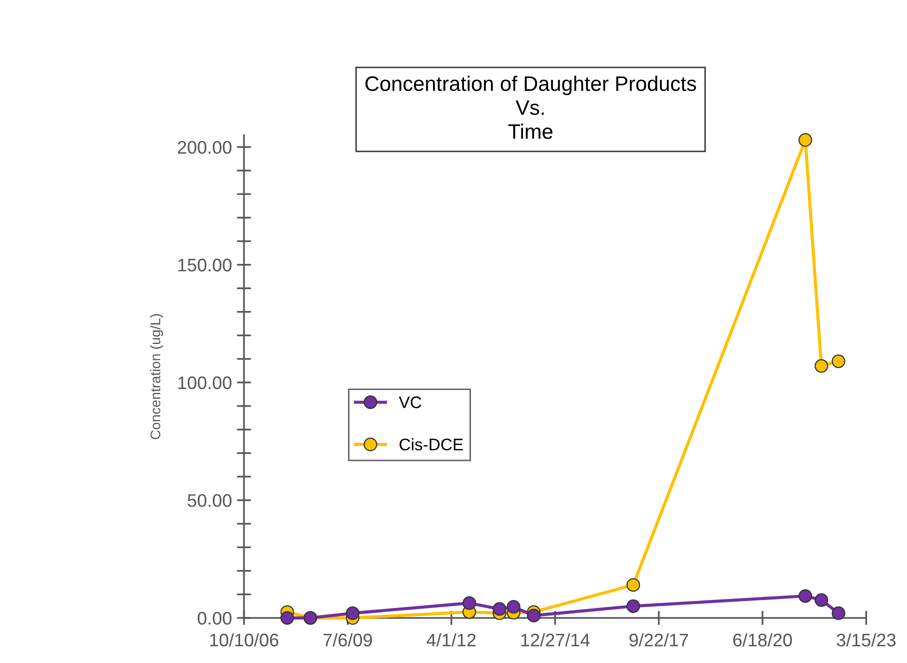 The image size is (907, 663). I want to click on y-tick-label: 200.00, so click(205, 147).